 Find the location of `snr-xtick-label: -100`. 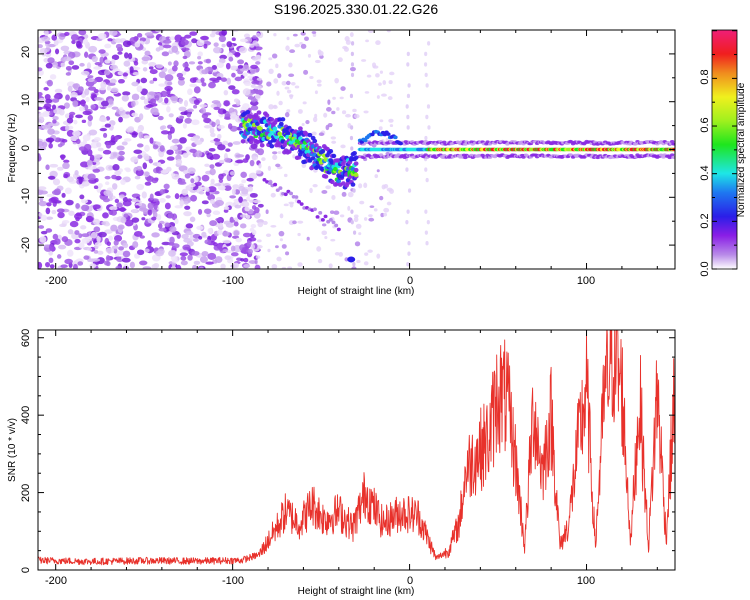

snr-xtick-label: -100 is located at coordinates (233, 581).